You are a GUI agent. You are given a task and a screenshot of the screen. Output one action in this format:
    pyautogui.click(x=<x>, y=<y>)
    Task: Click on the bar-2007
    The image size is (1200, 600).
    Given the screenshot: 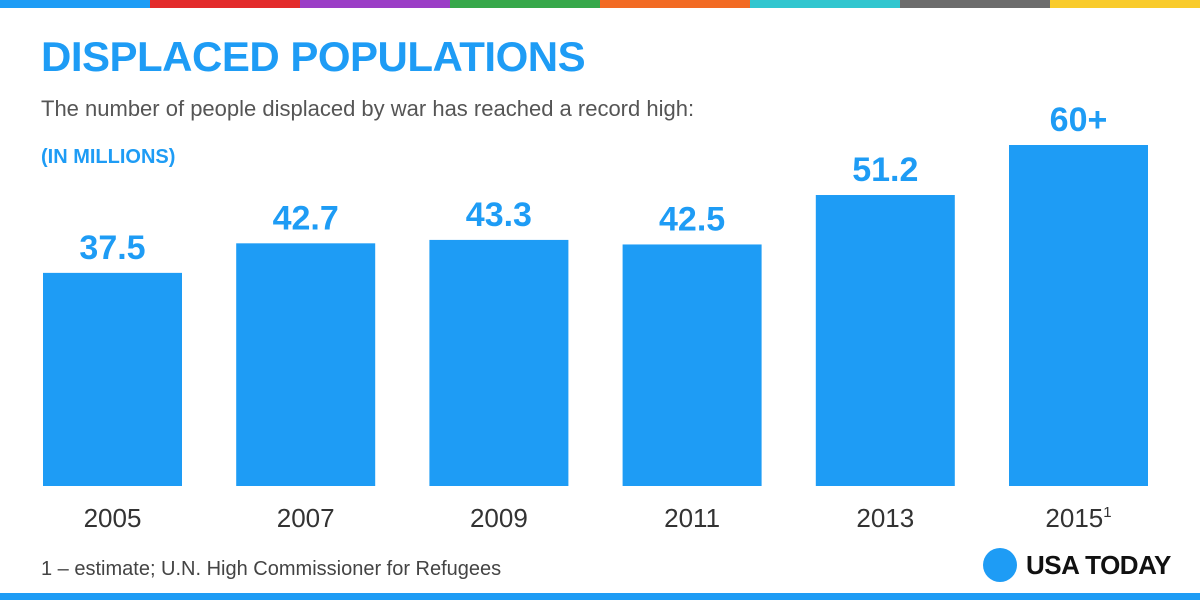 What is the action you would take?
    pyautogui.click(x=306, y=364)
    